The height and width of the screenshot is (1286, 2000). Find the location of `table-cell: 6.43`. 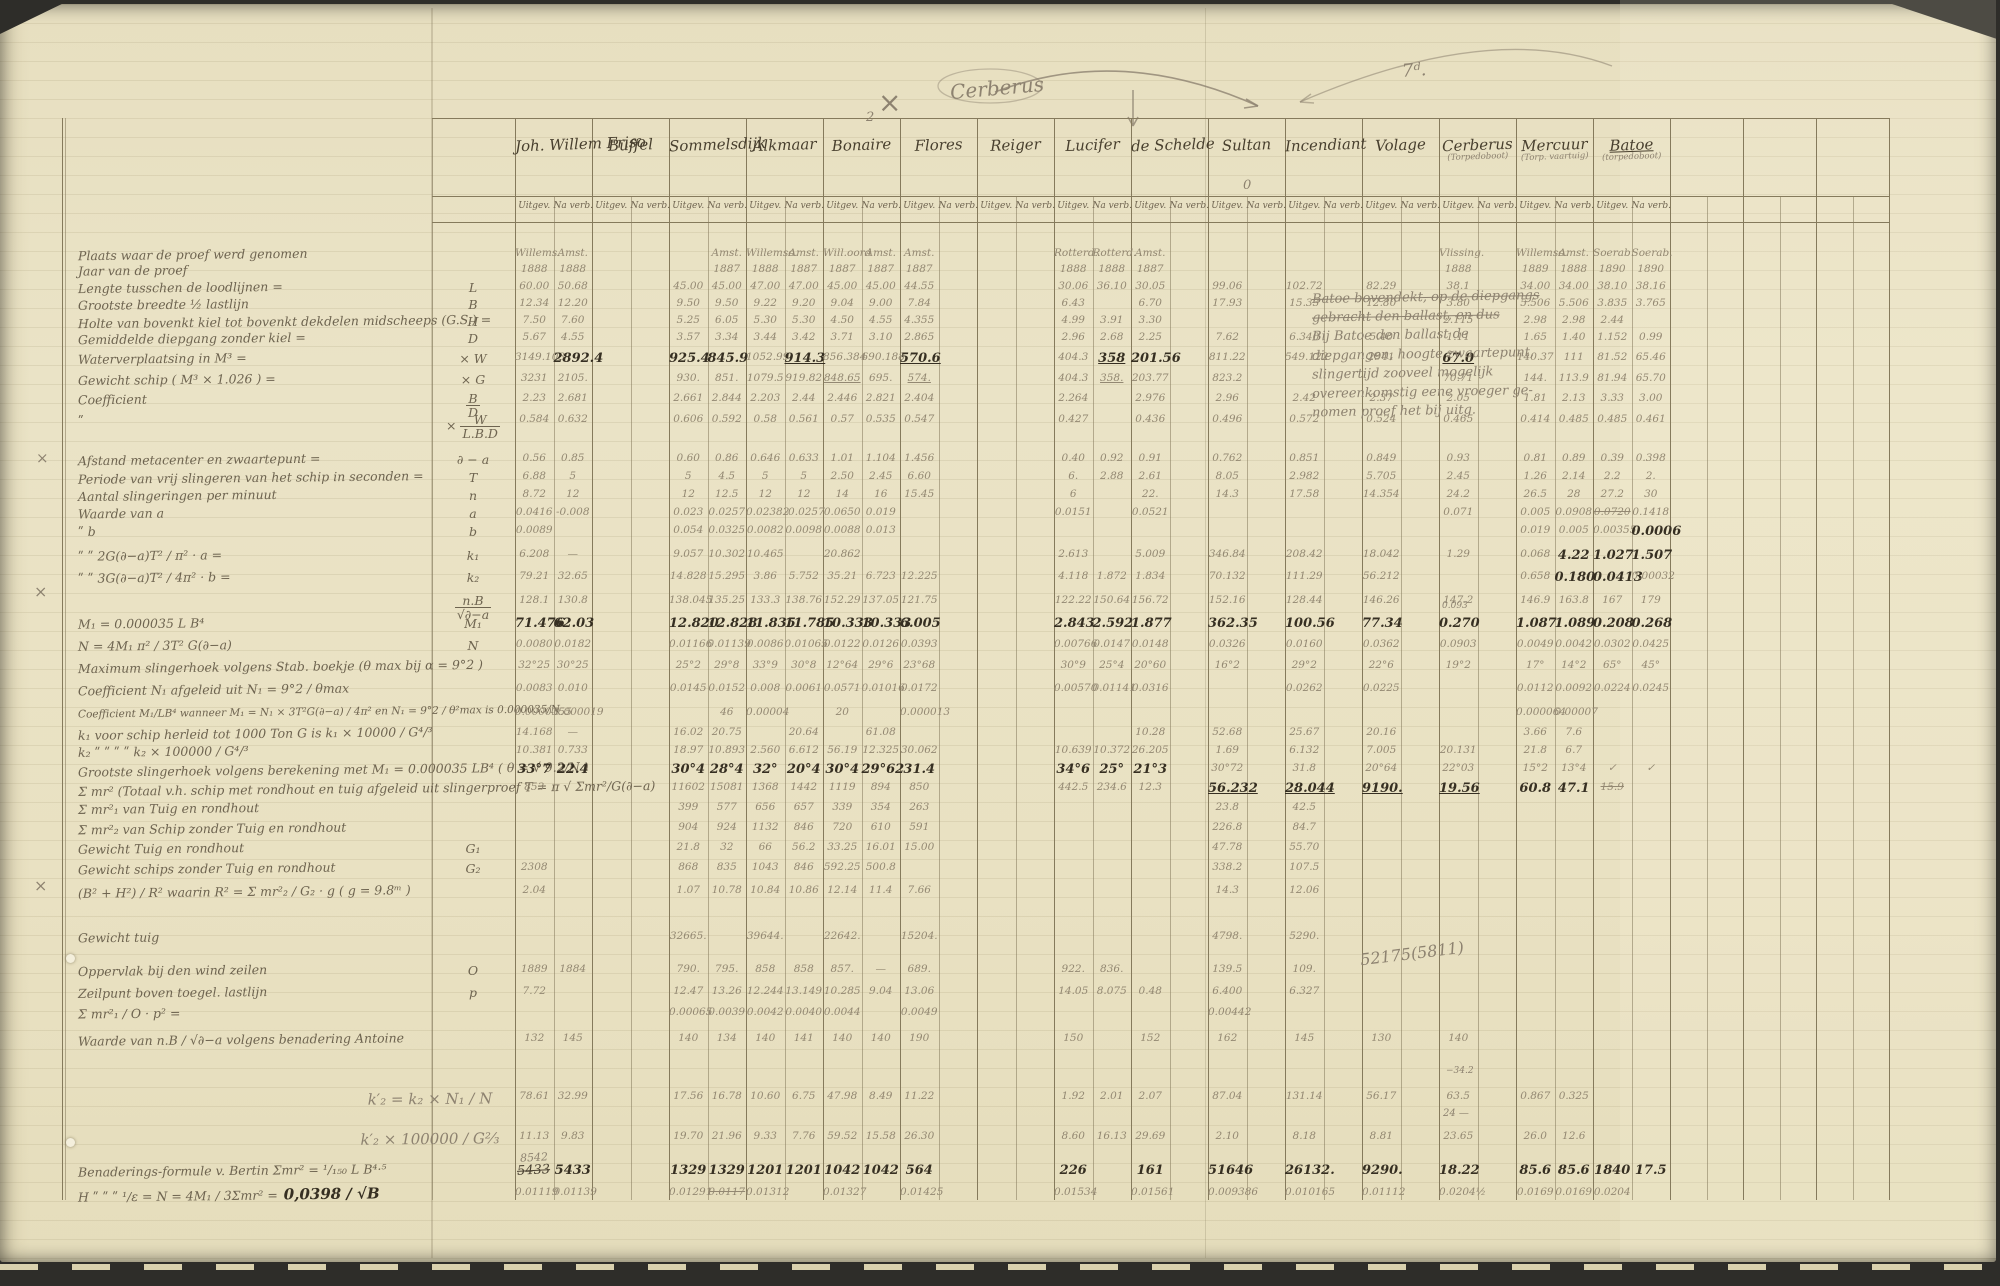

table-cell: 6.43 is located at coordinates (1073, 303).